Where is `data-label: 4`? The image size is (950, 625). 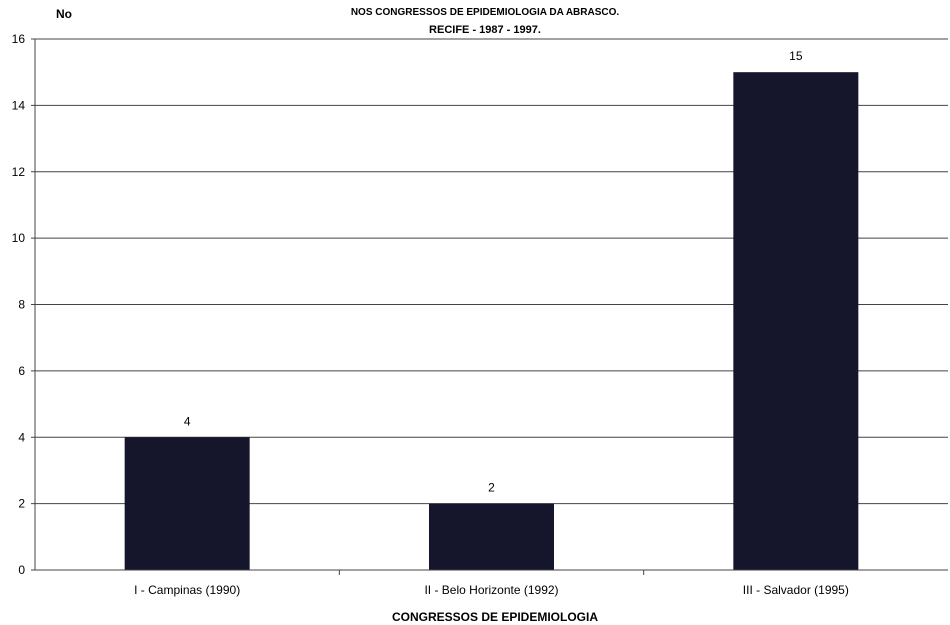
data-label: 4 is located at coordinates (187, 421).